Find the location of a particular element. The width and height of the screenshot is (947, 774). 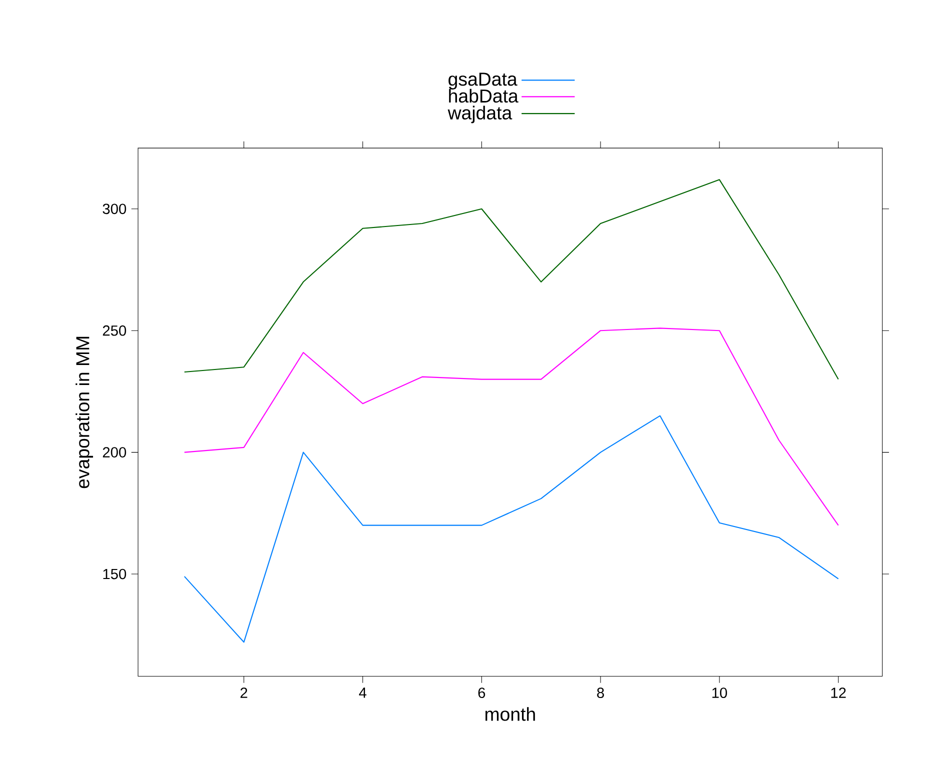

x-tick-label: 2 is located at coordinates (244, 693).